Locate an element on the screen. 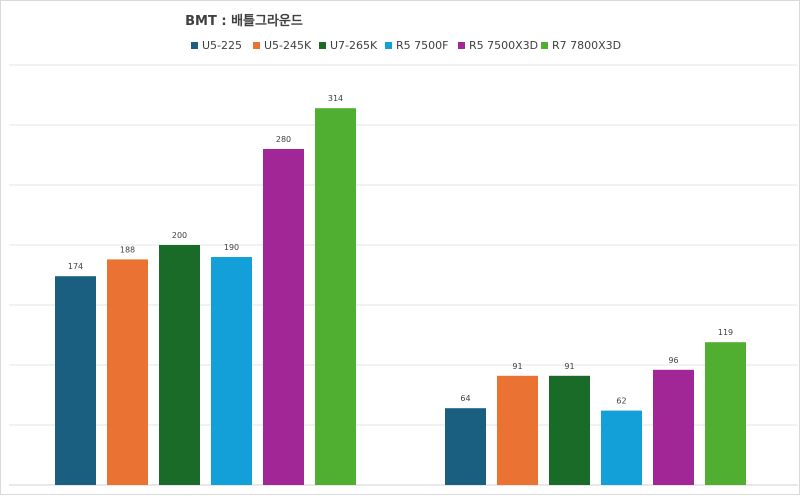 The width and height of the screenshot is (800, 498). legend-label: R7 7800X3D is located at coordinates (586, 45).